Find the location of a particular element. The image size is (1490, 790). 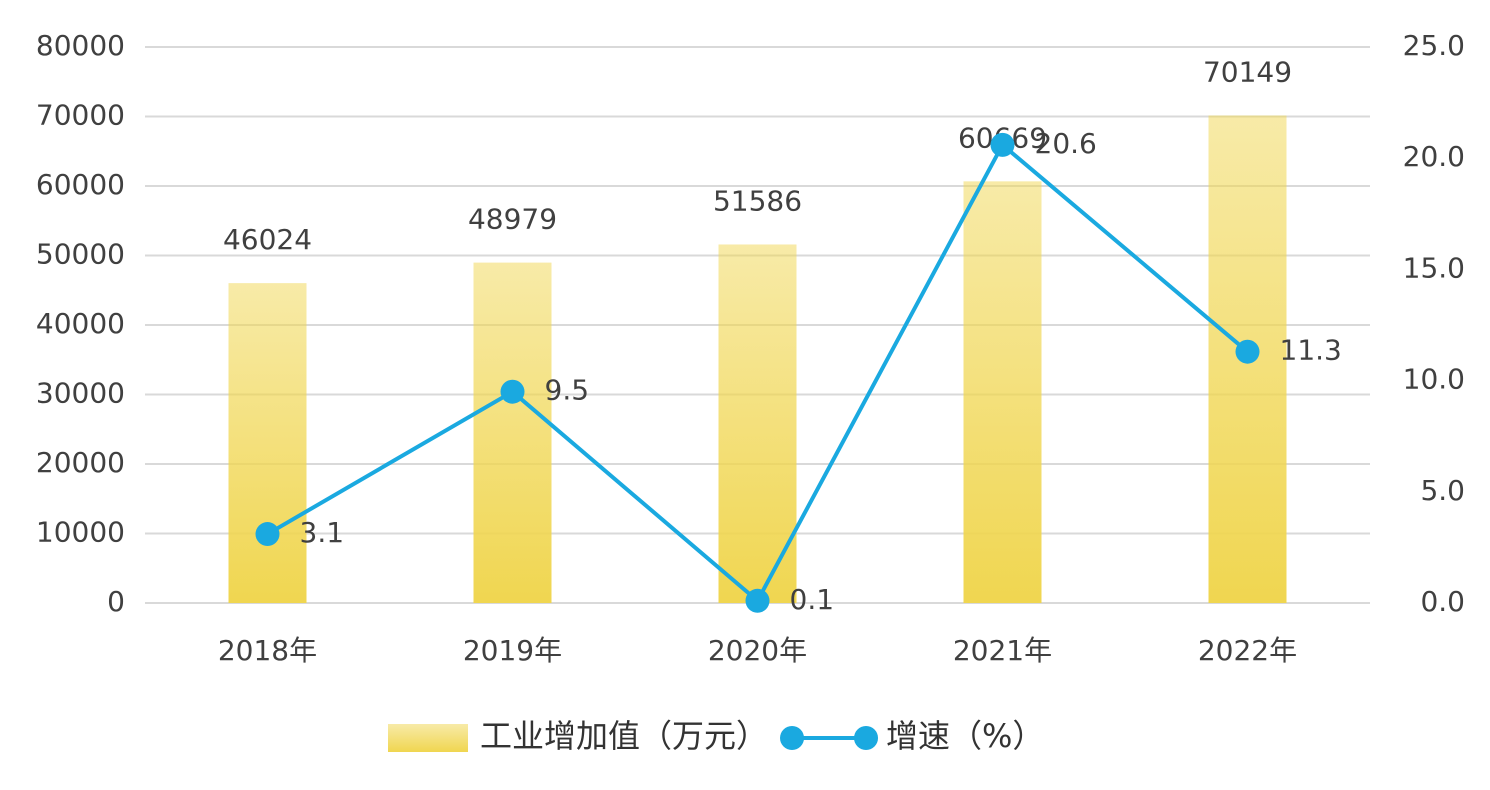

legend-label: 工业增加值（万元） is located at coordinates (624, 736).